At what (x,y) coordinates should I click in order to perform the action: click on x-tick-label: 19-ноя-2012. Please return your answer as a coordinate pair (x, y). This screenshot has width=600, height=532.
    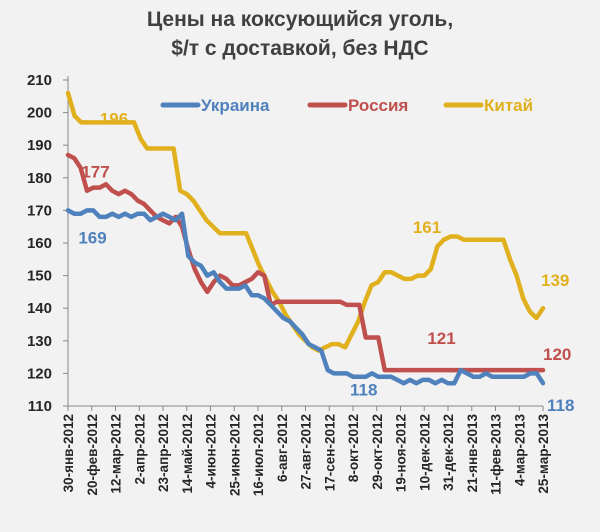
    Looking at the image, I should click on (401, 453).